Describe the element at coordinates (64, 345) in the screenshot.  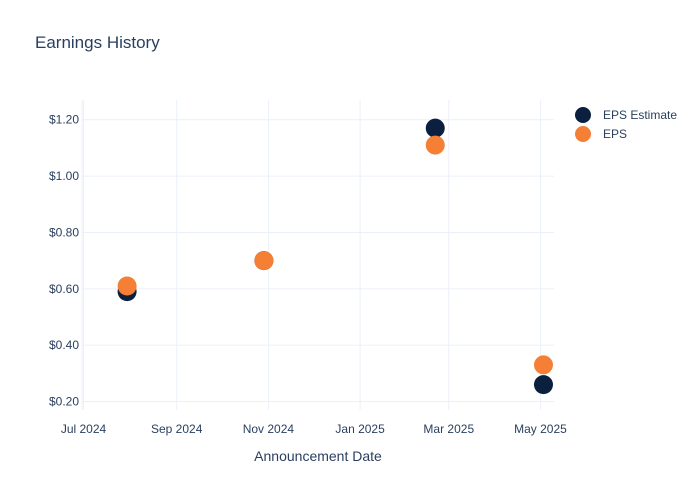
I see `y-tick-label: $0.40` at that location.